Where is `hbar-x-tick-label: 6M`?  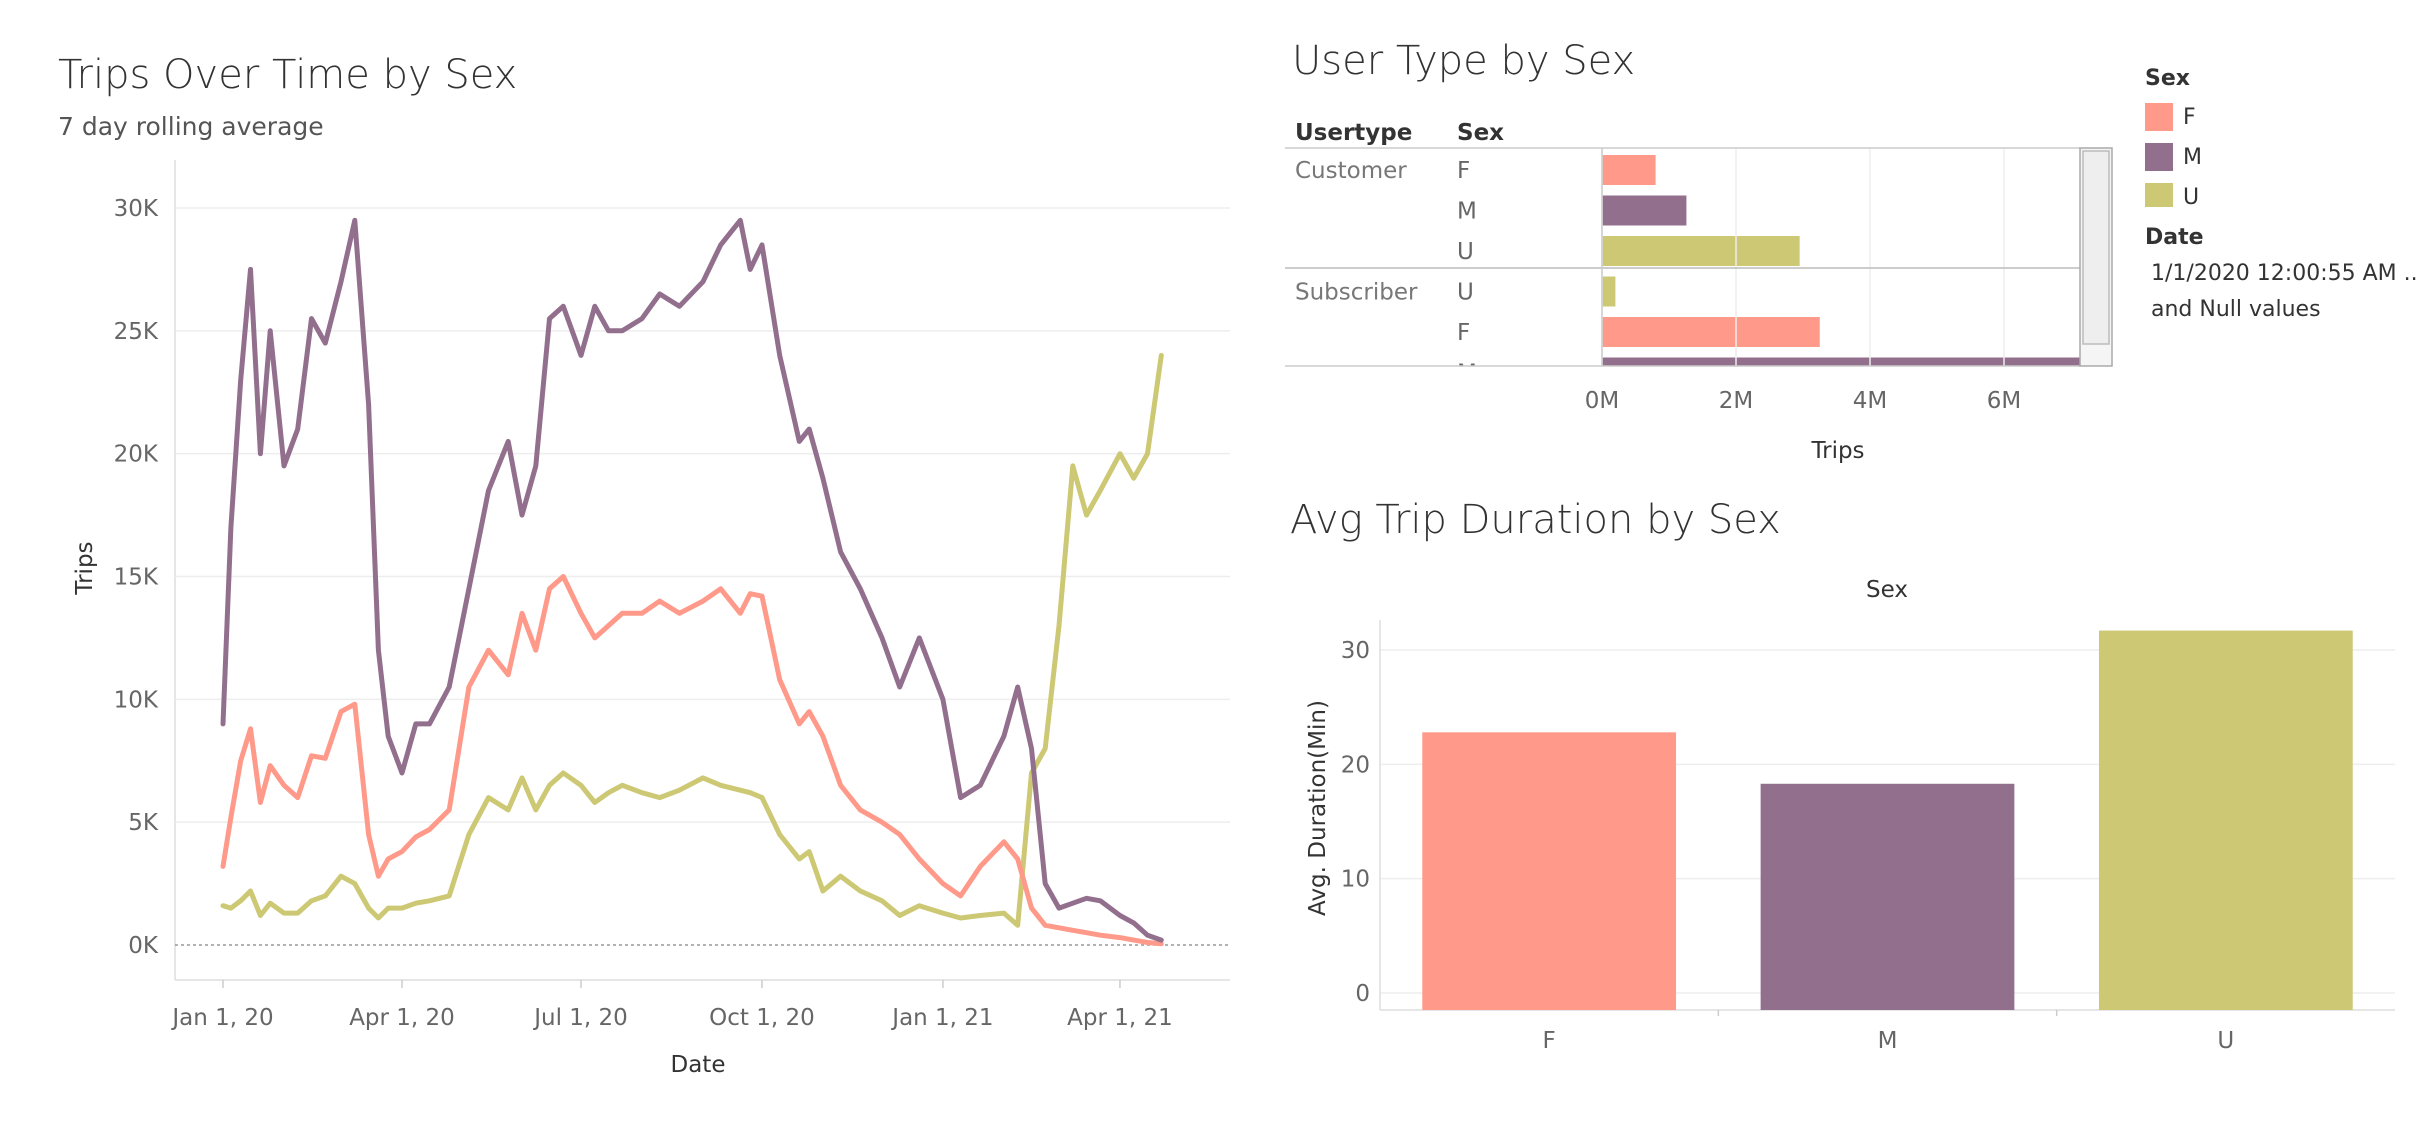
hbar-x-tick-label: 6M is located at coordinates (2004, 401).